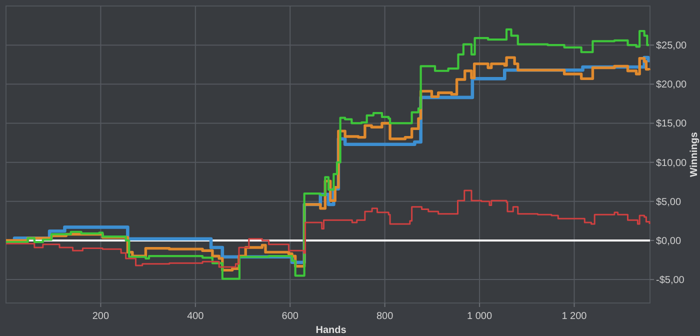 Image resolution: width=700 pixels, height=336 pixels. I want to click on y-tick-label: $10,00, so click(672, 163).